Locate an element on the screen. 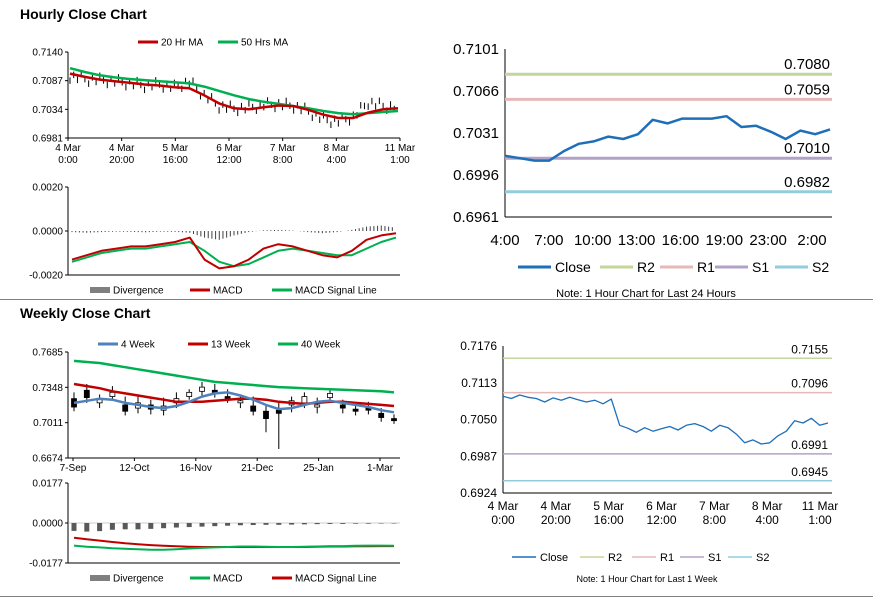 This screenshot has width=873, height=601. hourly-price-x-tick-label: 20:00 is located at coordinates (121, 160).